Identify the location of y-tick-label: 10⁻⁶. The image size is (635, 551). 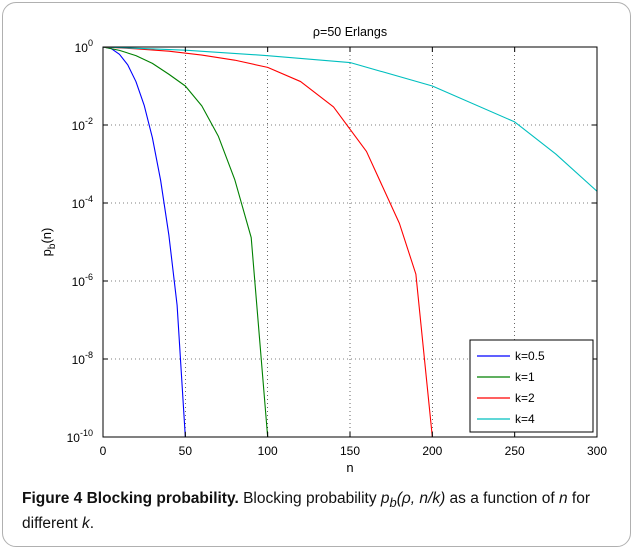
(82, 280).